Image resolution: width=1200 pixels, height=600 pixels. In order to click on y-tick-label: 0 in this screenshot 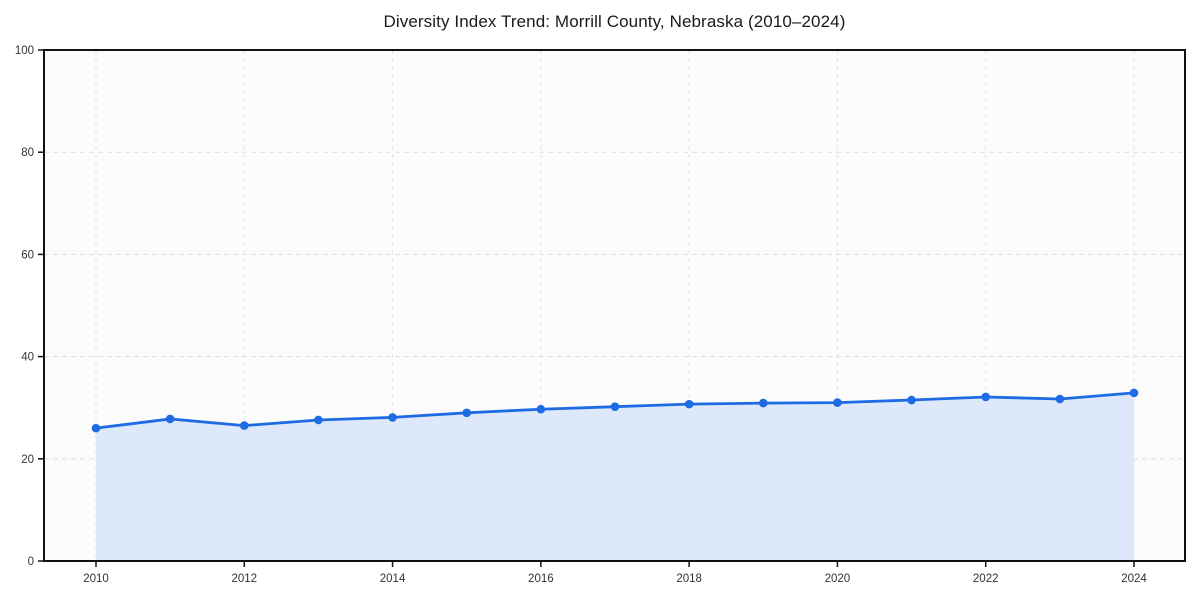, I will do `click(31, 562)`.